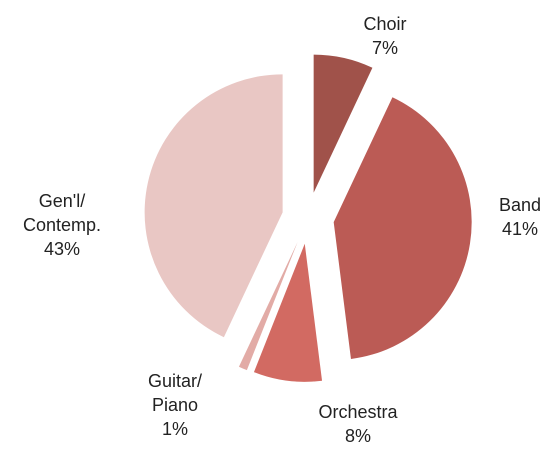  I want to click on value-label: 41%, so click(520, 229).